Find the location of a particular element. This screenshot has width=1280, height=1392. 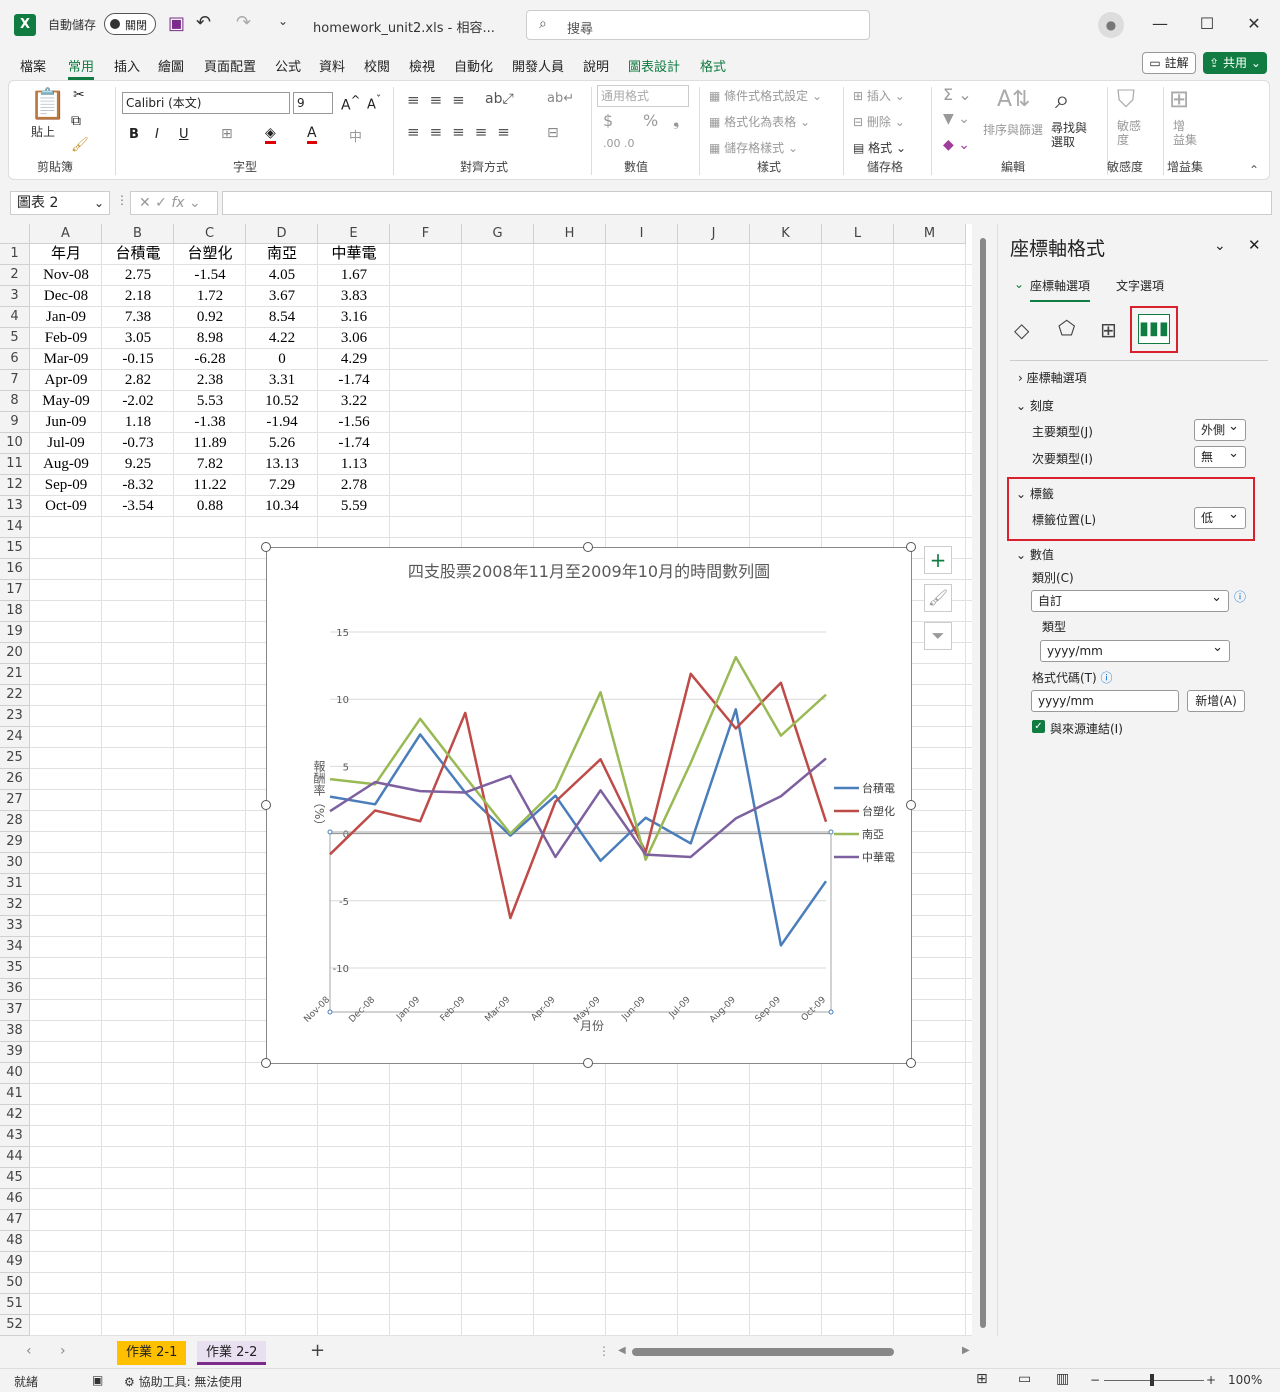

row-header: 6 is located at coordinates (15, 359).